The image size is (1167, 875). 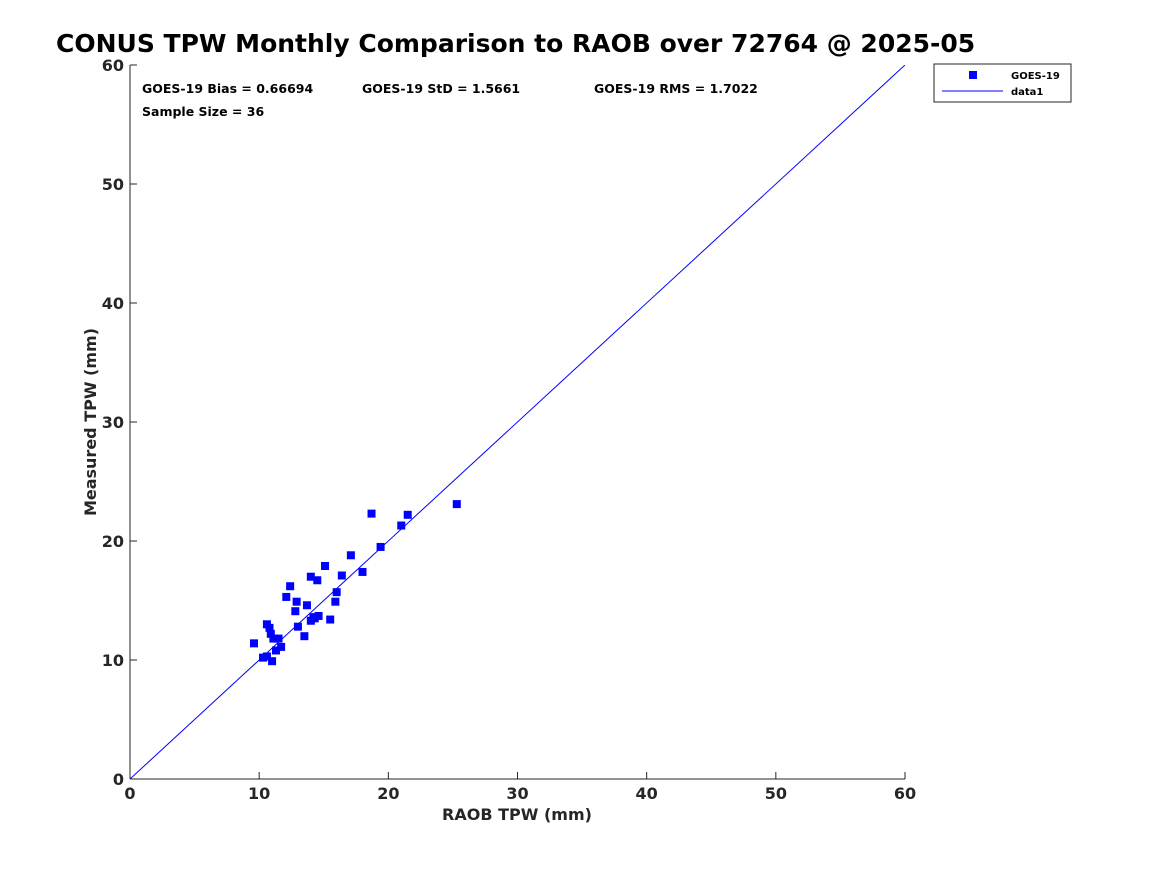 I want to click on y-tick-label: 10, so click(x=113, y=660).